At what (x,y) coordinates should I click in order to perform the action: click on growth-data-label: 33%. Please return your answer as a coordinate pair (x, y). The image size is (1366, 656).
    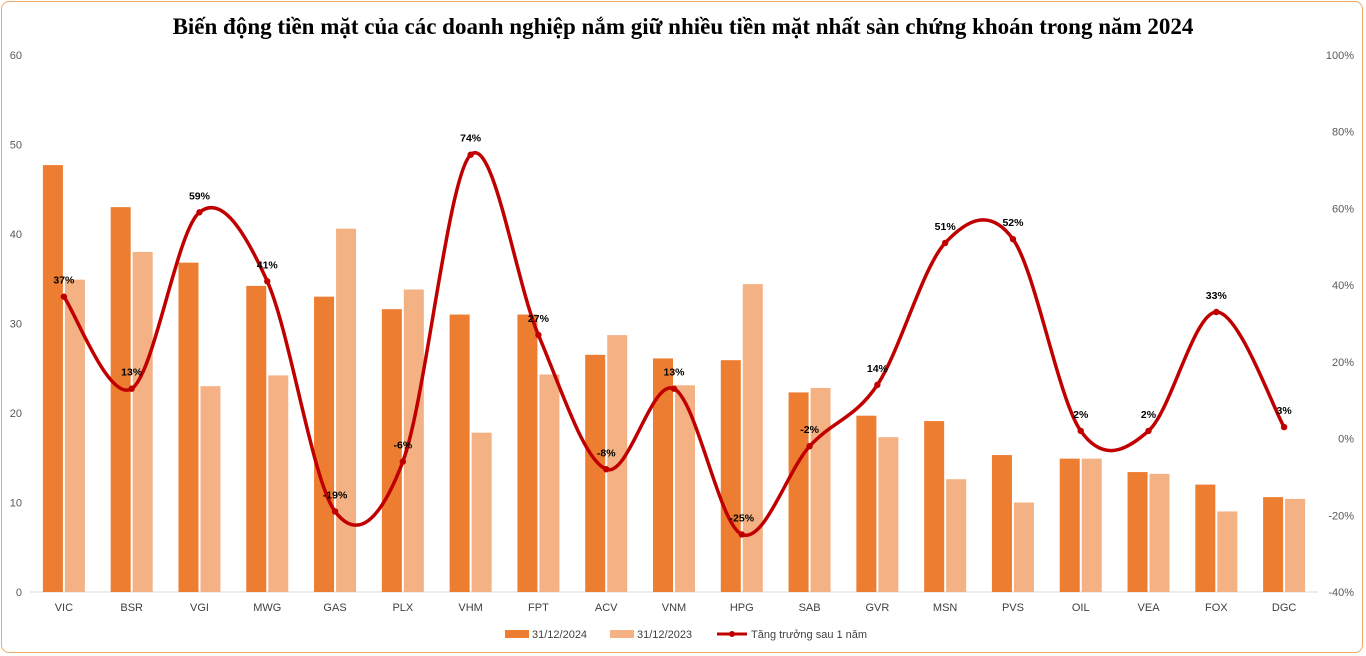
    Looking at the image, I should click on (1217, 296).